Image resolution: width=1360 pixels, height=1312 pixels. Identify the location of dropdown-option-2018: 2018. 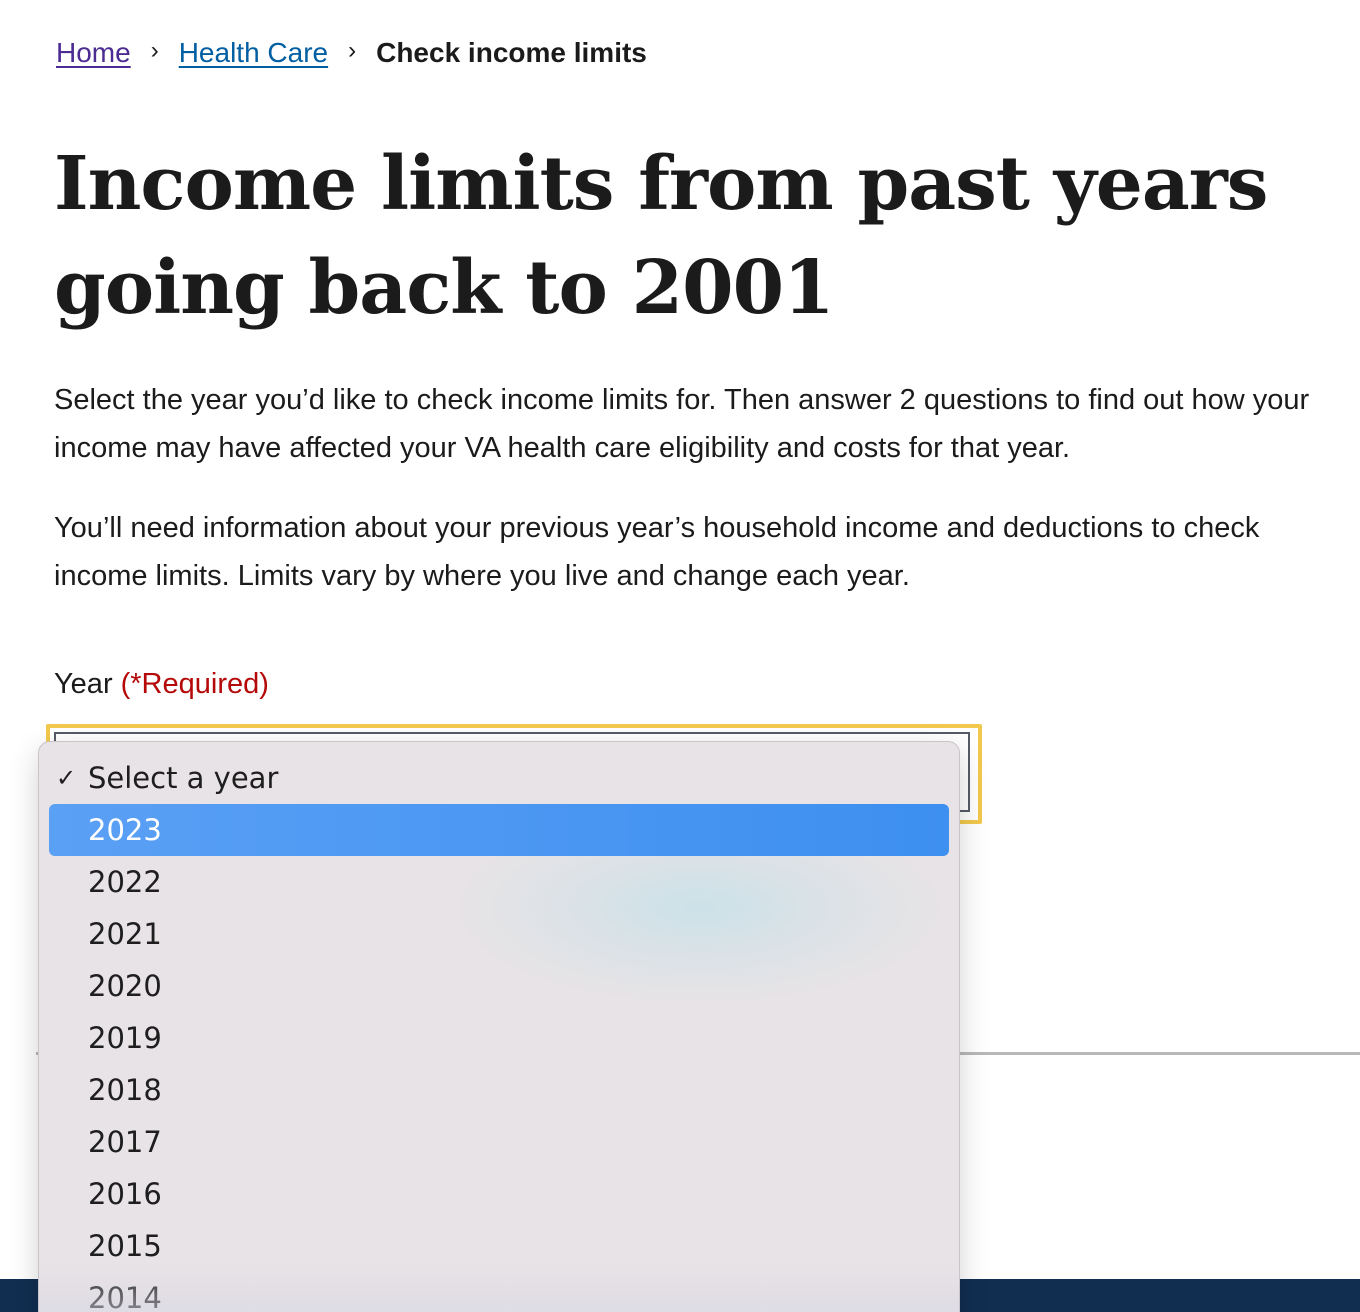
(499, 1090).